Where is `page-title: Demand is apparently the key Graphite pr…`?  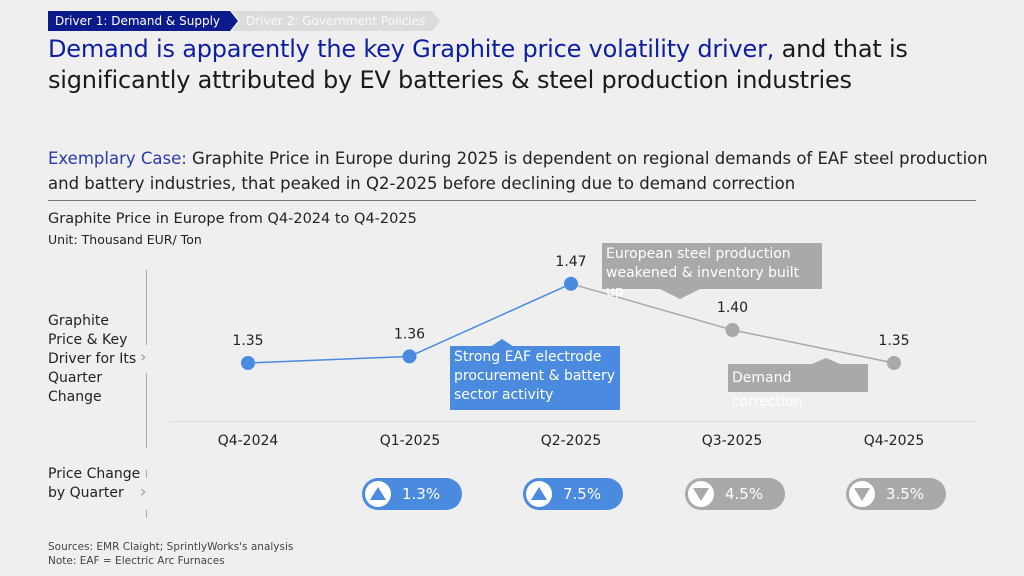 page-title: Demand is apparently the key Graphite pr… is located at coordinates (528, 65).